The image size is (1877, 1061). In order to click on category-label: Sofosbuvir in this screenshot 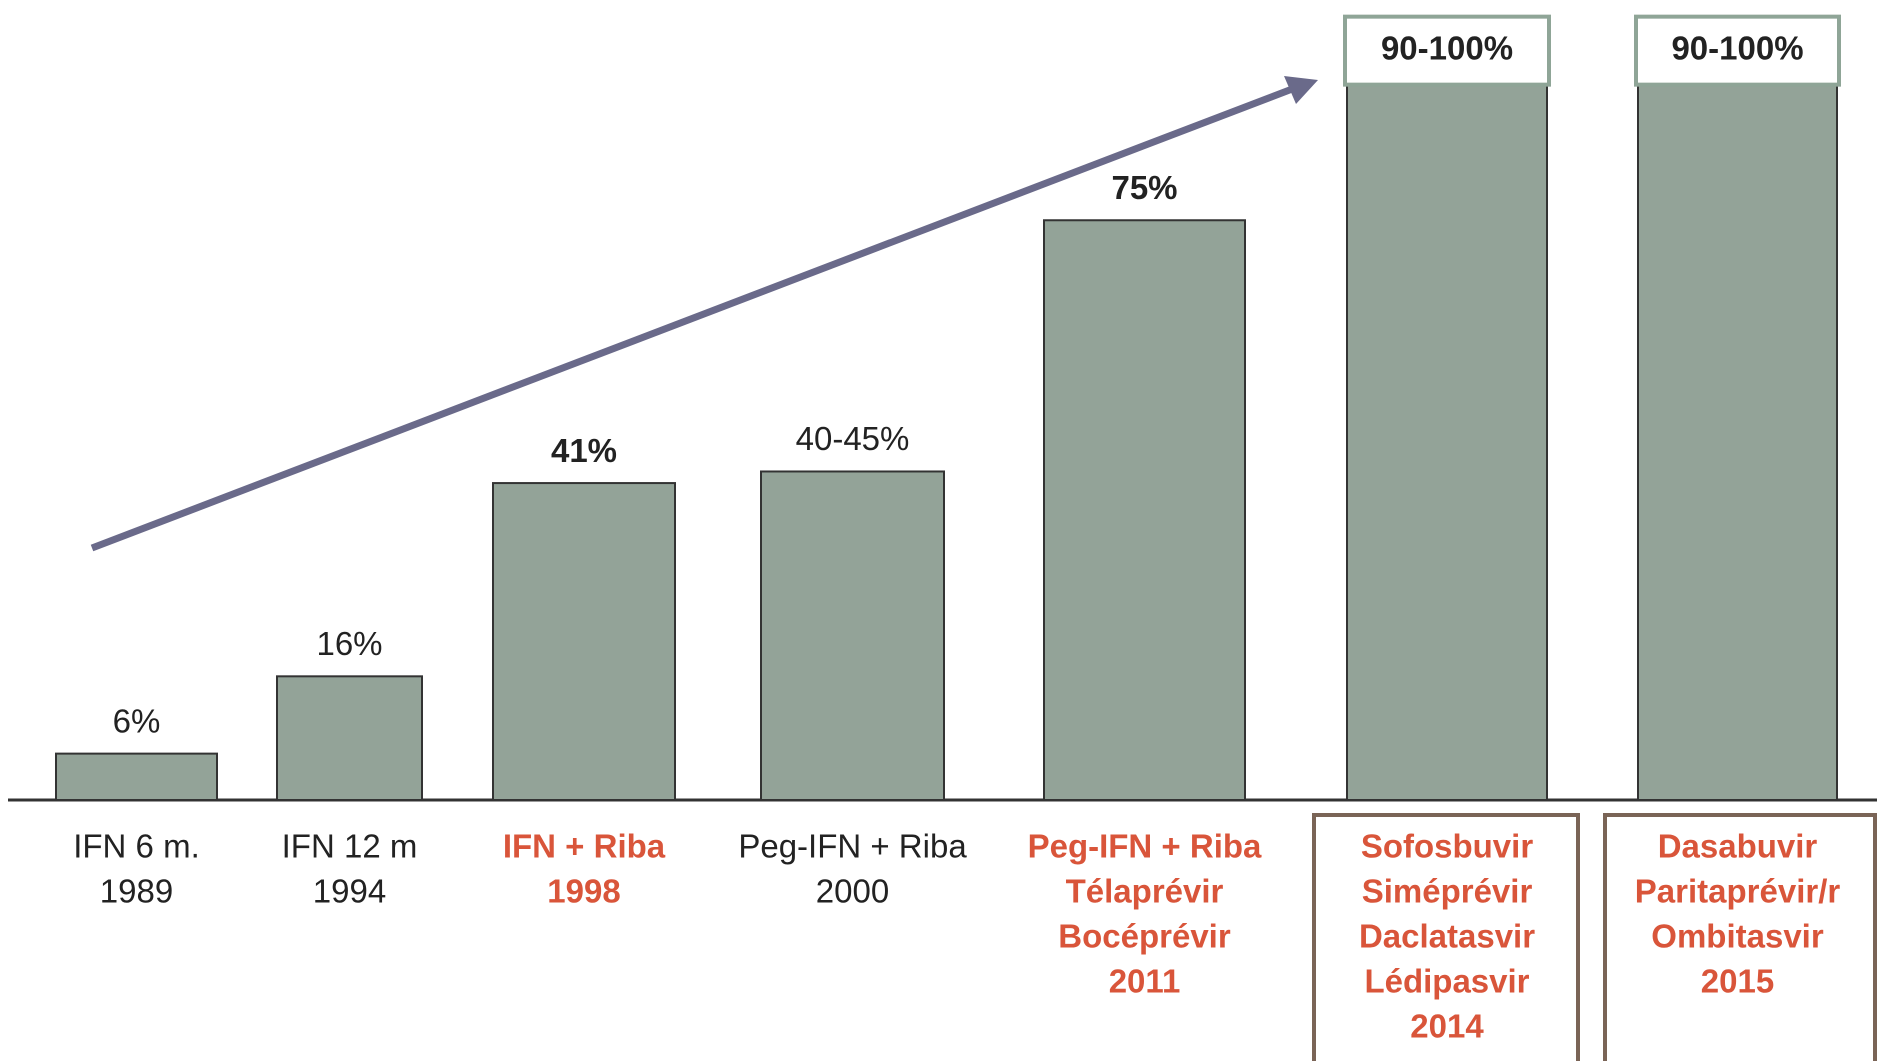, I will do `click(1447, 846)`.